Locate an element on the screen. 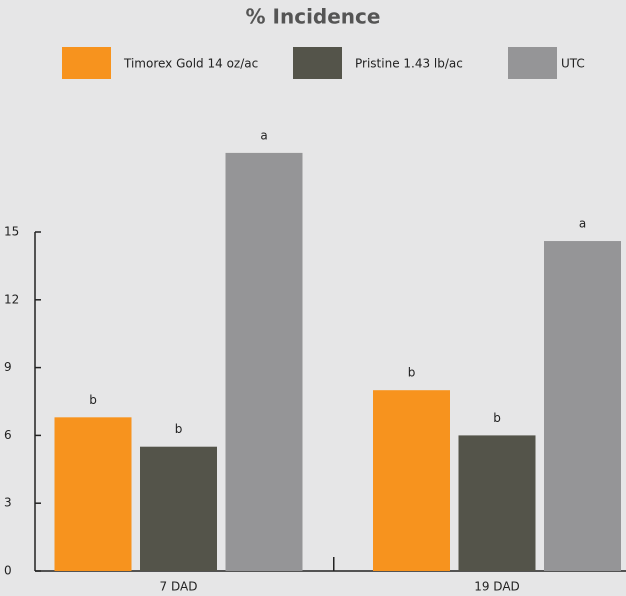 This screenshot has width=626, height=596. y-tick-label: 3 is located at coordinates (8, 503).